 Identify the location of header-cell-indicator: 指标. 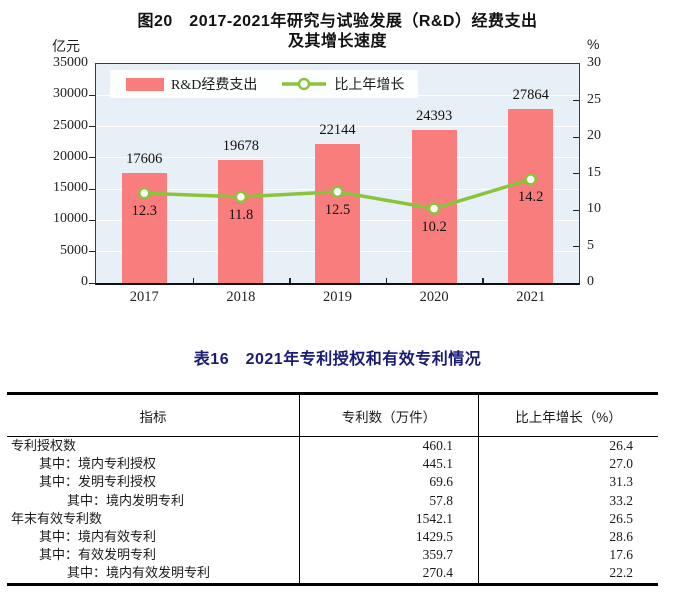
(153, 415).